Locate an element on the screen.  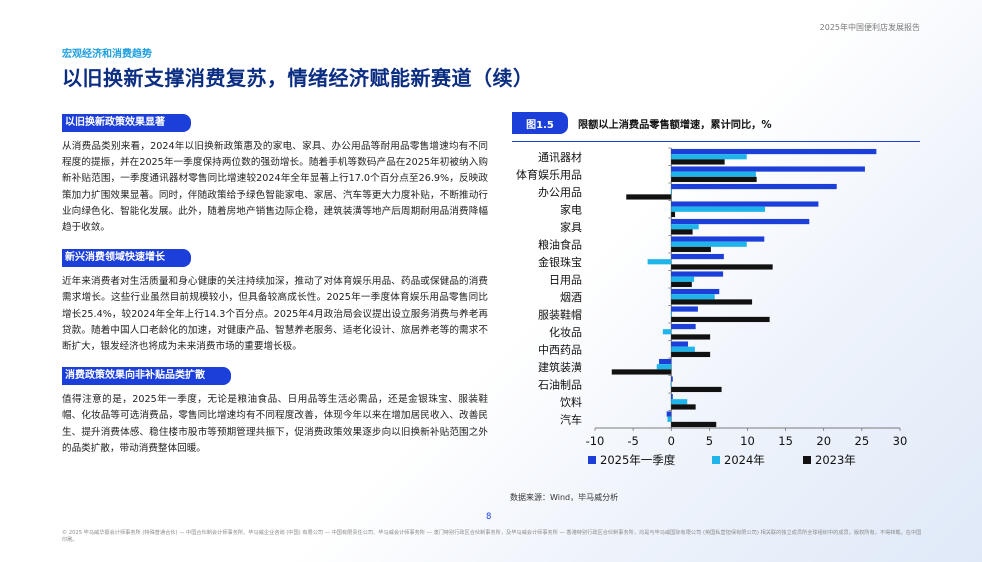
x-tick-label: 15 is located at coordinates (785, 441).